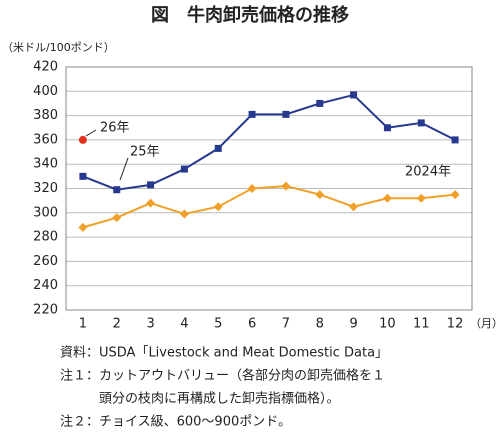 The image size is (500, 433). What do you see at coordinates (269, 207) in the screenshot?
I see `series-line` at bounding box center [269, 207].